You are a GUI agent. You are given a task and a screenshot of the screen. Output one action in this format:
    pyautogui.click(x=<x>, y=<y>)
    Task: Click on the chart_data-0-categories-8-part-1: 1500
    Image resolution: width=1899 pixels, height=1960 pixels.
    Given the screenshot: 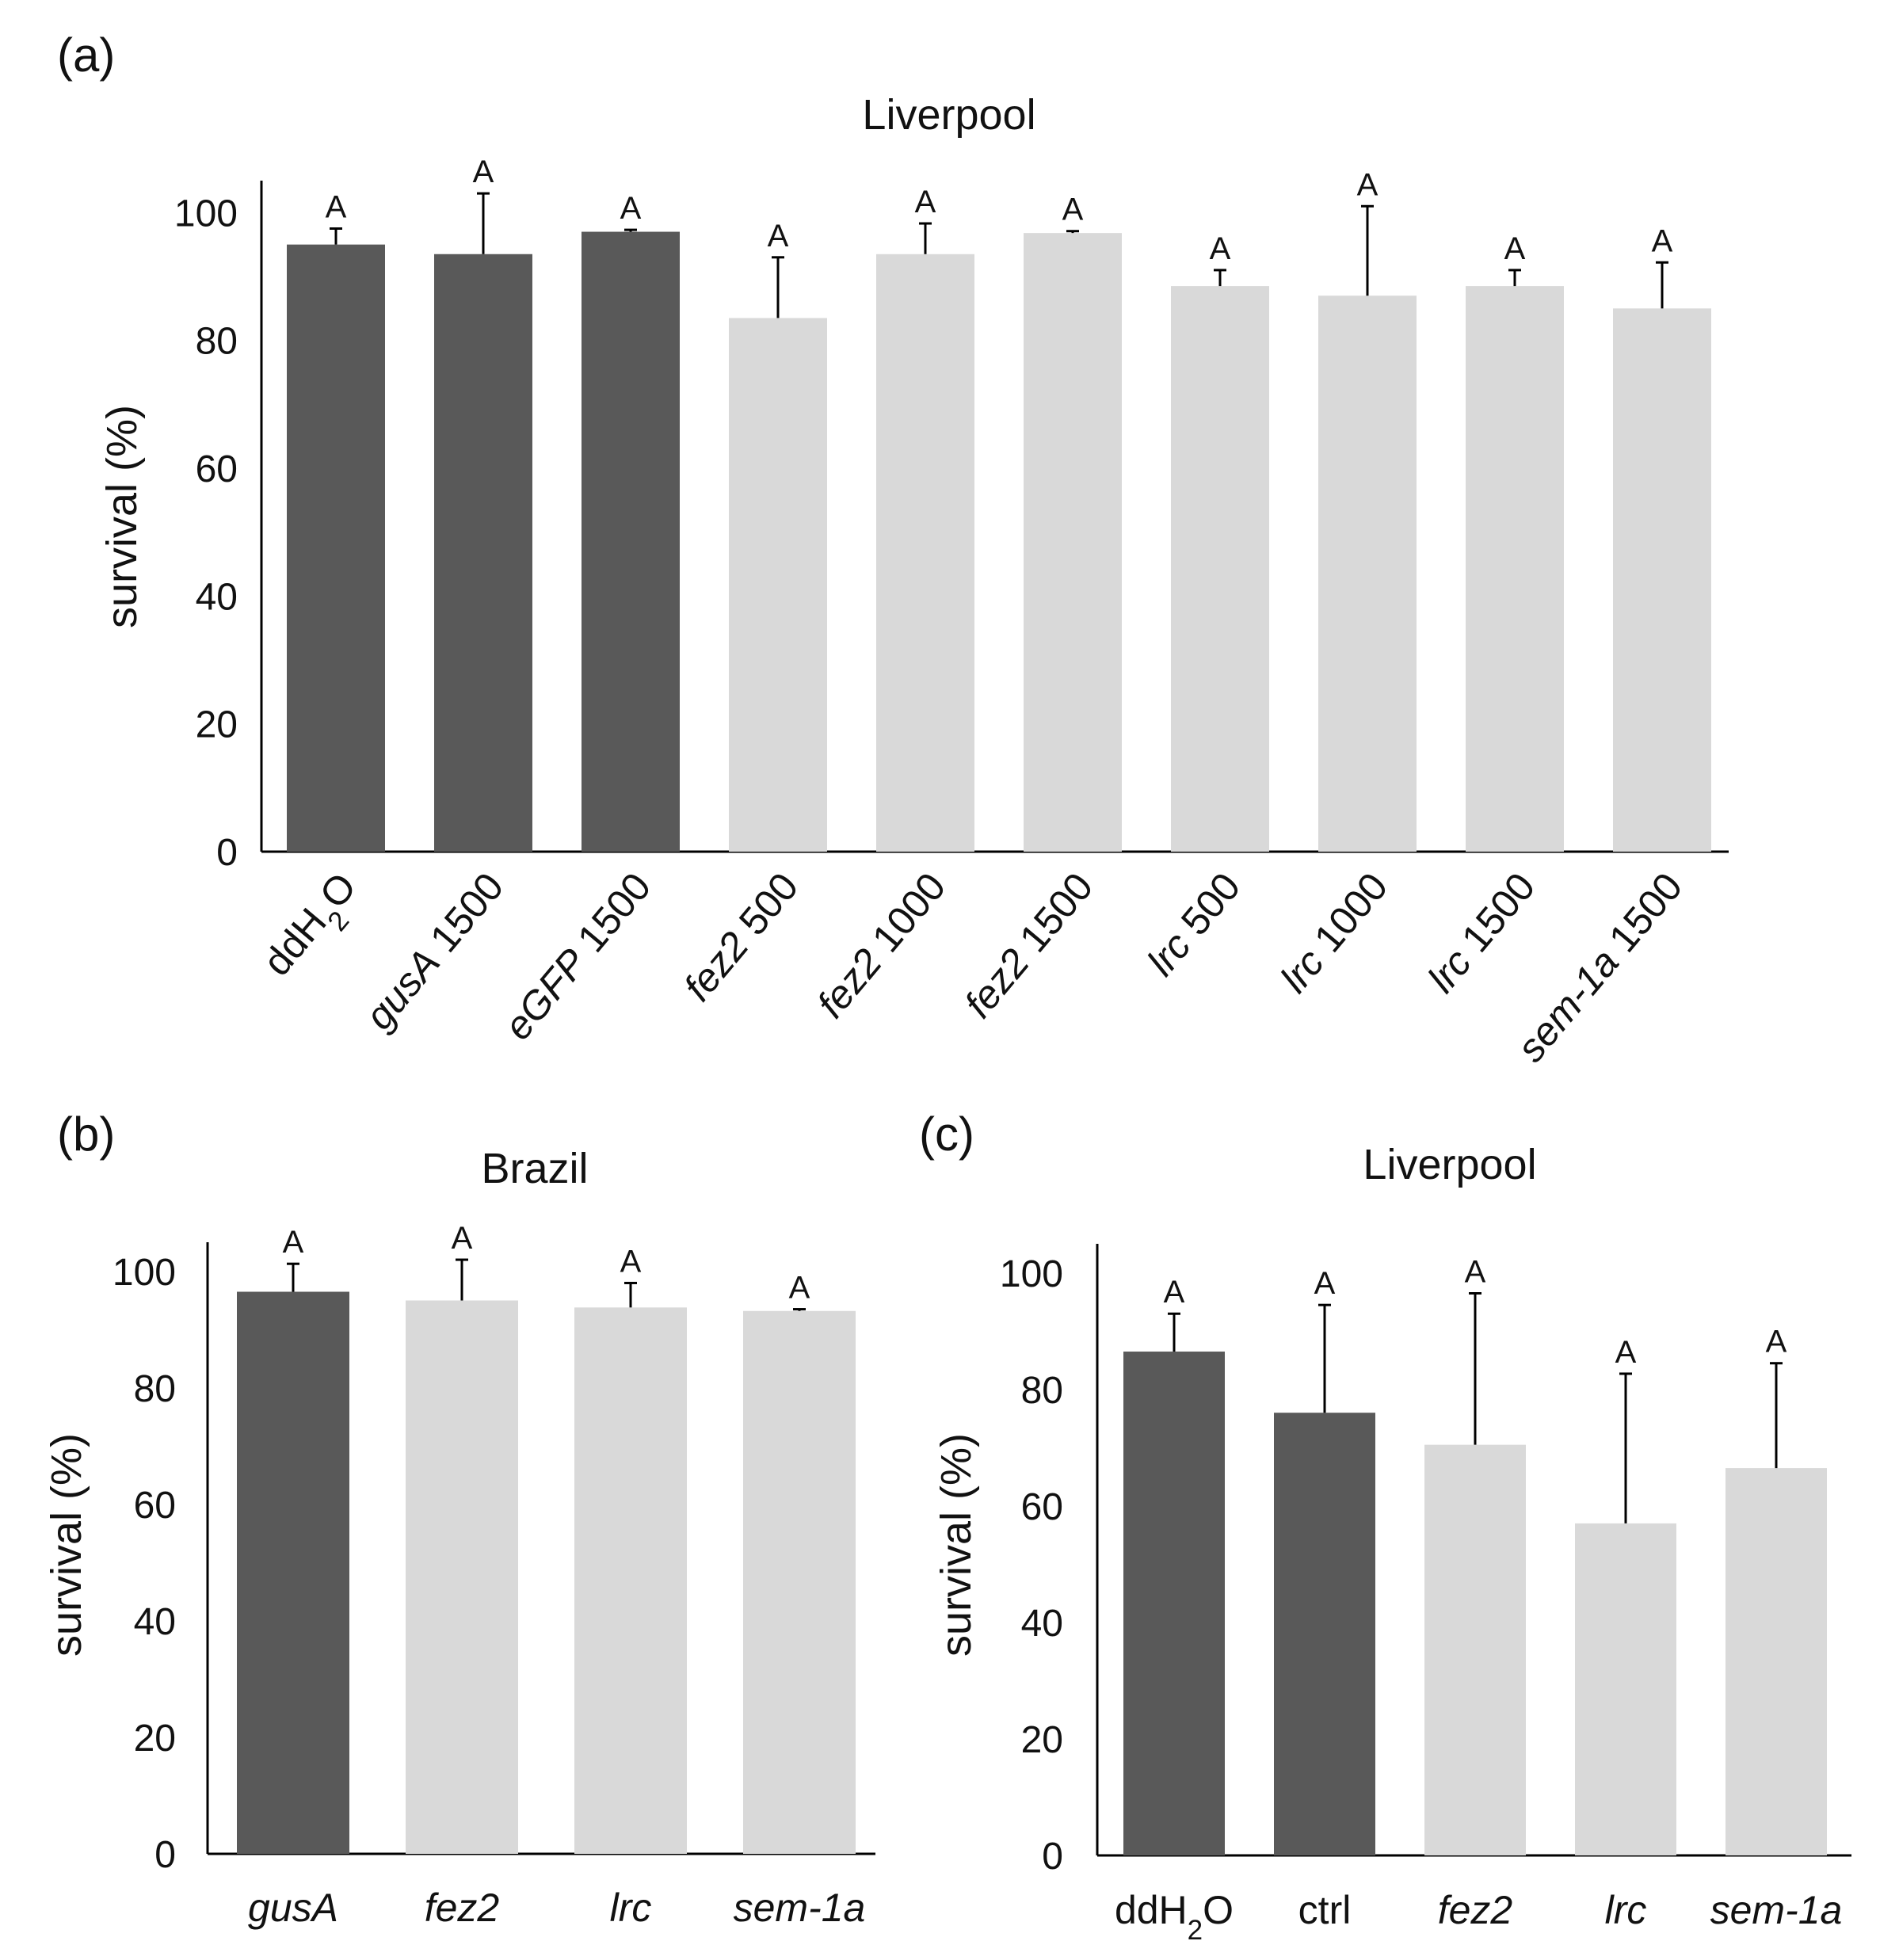 What is the action you would take?
    pyautogui.click(x=1494, y=916)
    